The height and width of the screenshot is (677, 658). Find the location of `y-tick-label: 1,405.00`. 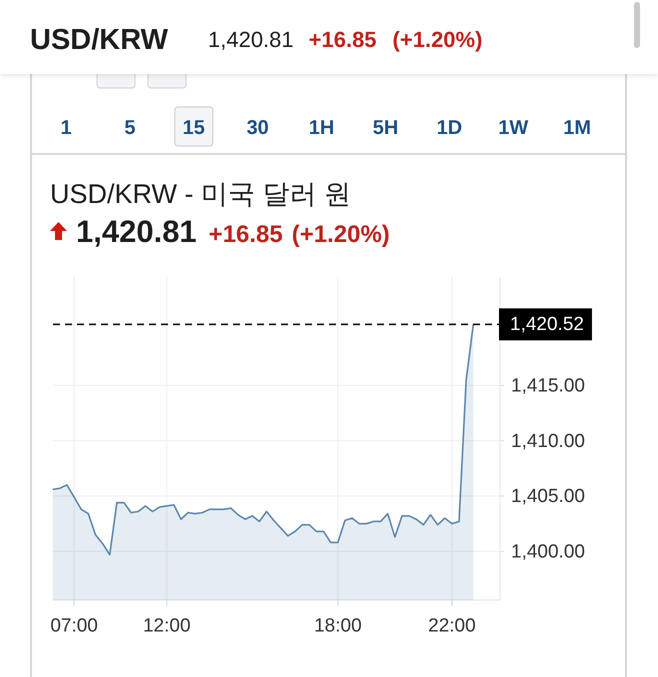

y-tick-label: 1,405.00 is located at coordinates (548, 497).